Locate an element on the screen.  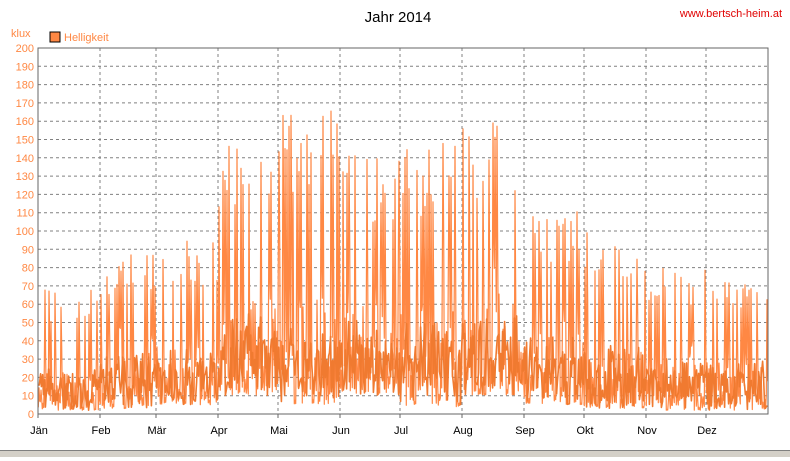
y-tick-label: 190 is located at coordinates (25, 67).